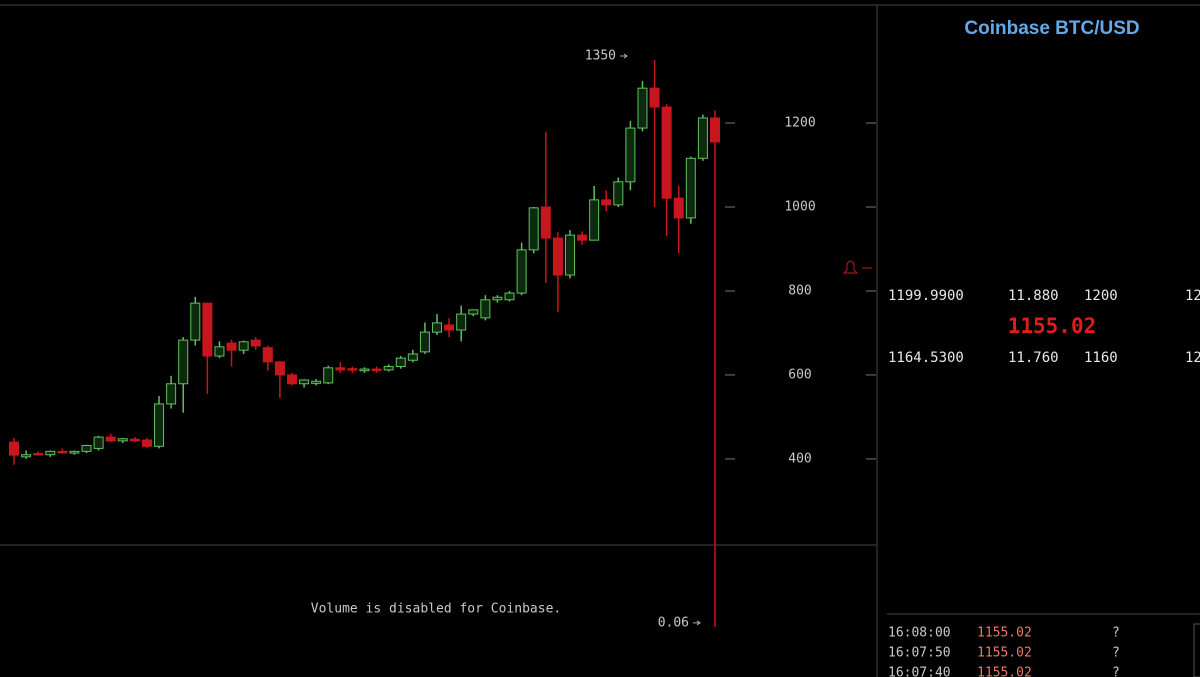  What do you see at coordinates (673, 622) in the screenshot?
I see `price-annotation: 0.06` at bounding box center [673, 622].